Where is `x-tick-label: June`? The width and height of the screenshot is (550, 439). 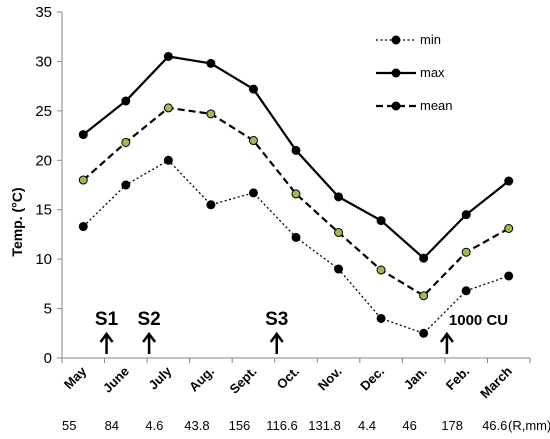 x-tick-label: June is located at coordinates (116, 380).